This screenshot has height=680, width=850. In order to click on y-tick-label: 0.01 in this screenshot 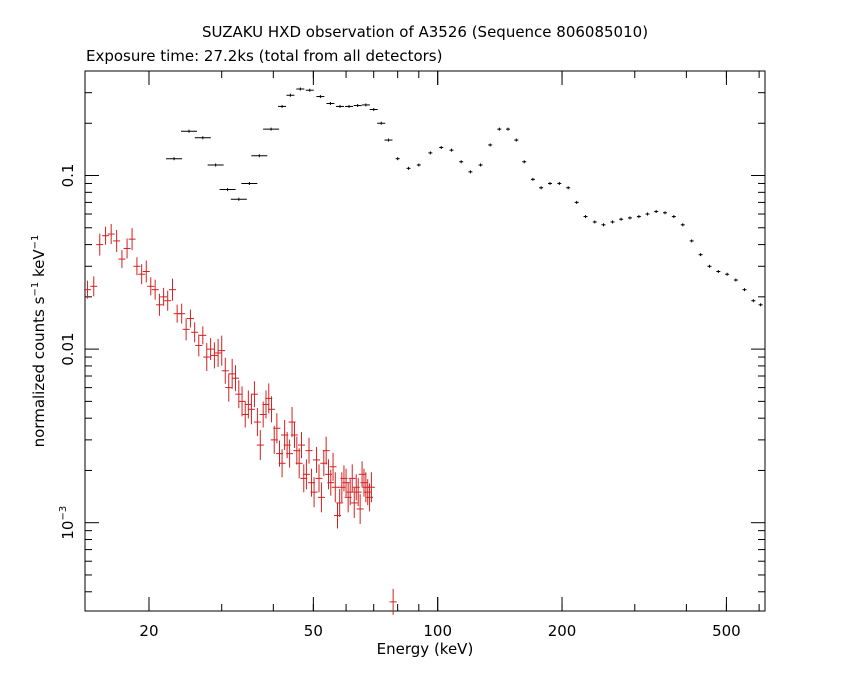, I will do `click(68, 348)`.